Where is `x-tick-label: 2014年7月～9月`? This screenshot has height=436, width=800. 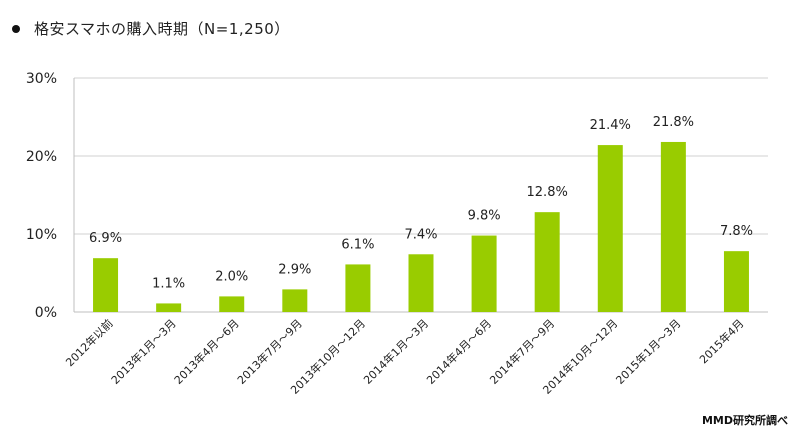
x-tick-label: 2014年7月～9月 is located at coordinates (522, 351).